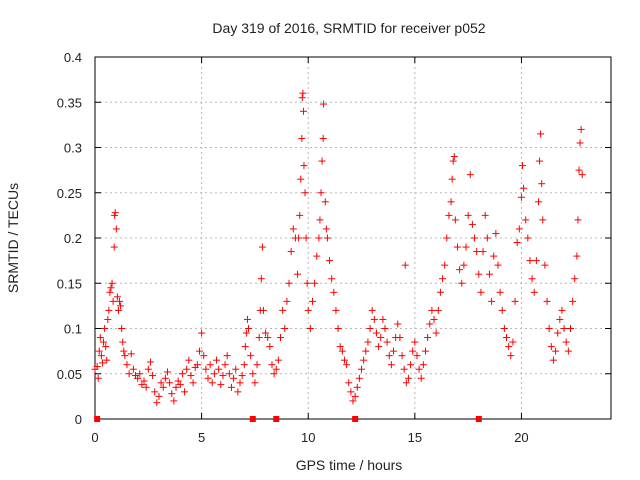 The width and height of the screenshot is (640, 480). I want to click on x-axis-label: GPS time / hours, so click(349, 465).